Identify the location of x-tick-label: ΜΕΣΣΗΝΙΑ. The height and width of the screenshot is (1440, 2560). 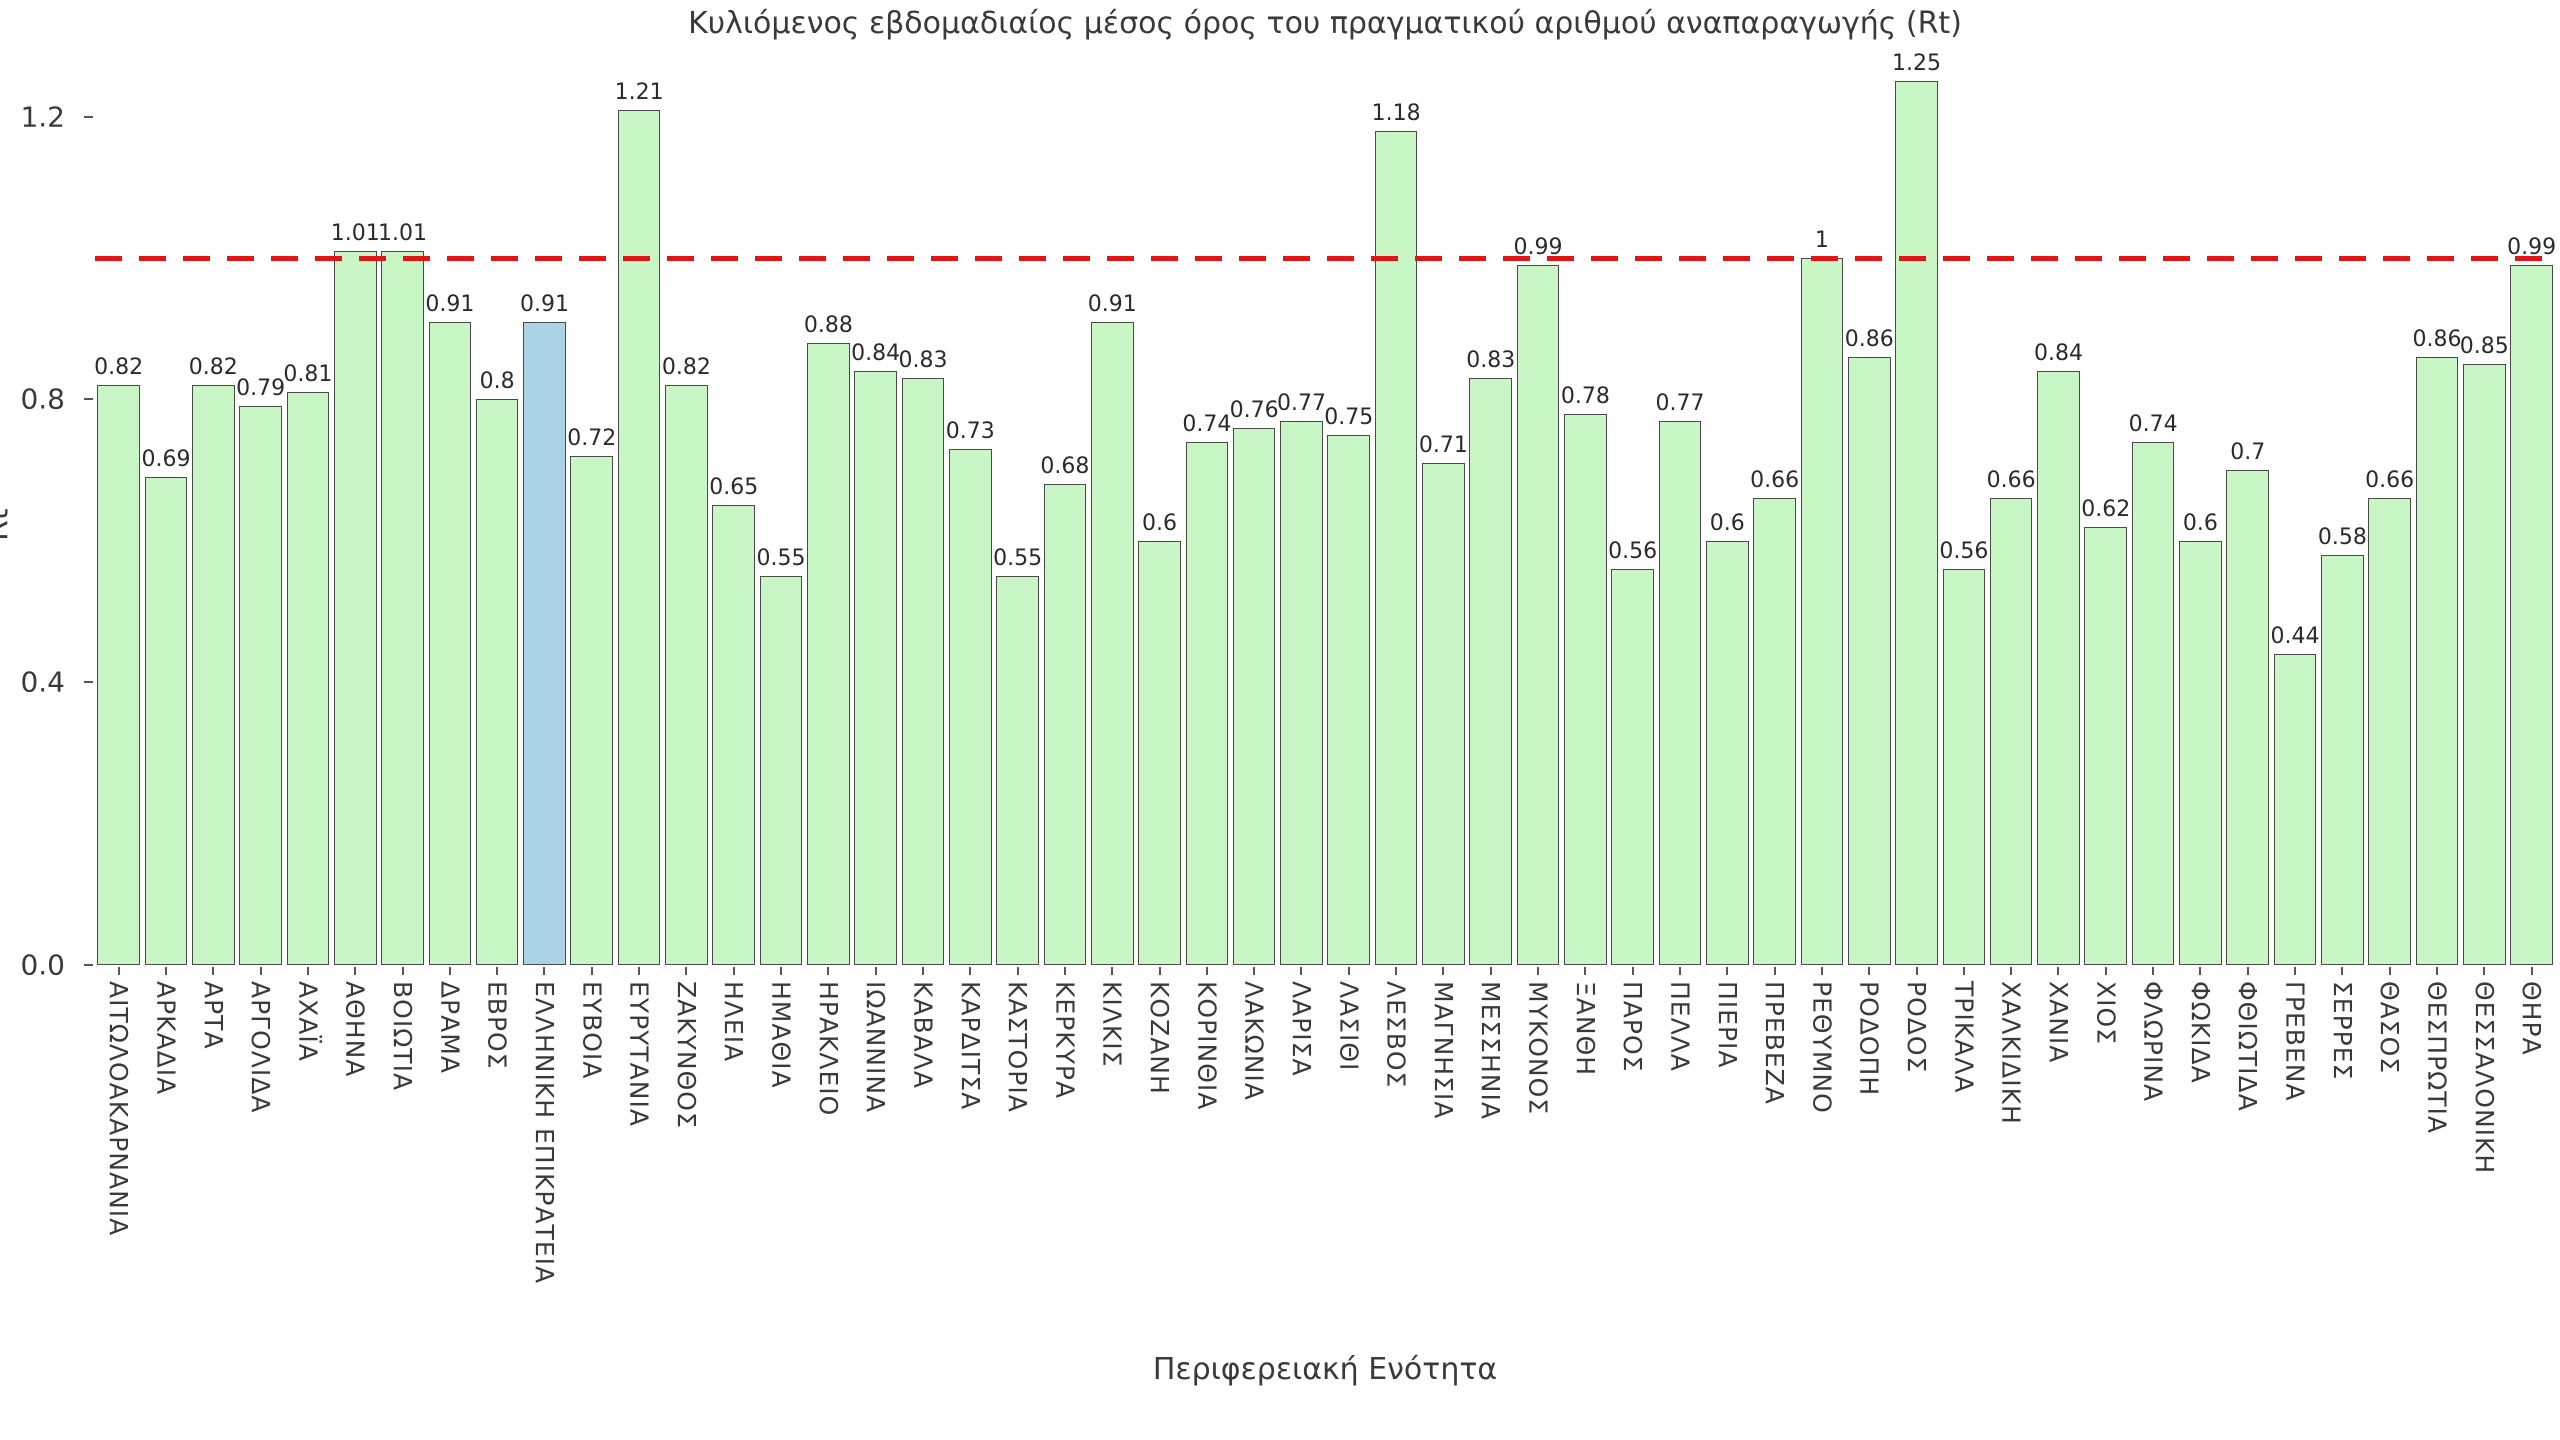
(1491, 1050).